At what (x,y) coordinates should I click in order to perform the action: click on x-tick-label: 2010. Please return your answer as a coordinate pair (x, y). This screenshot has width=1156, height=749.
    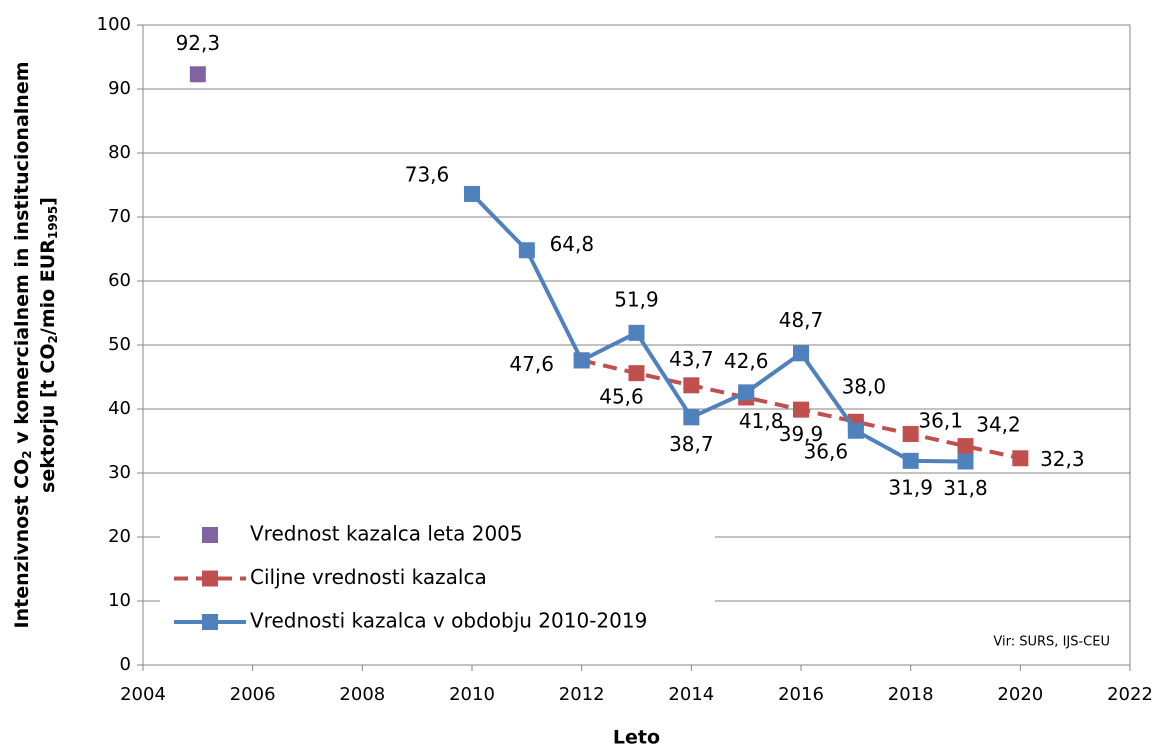
    Looking at the image, I should click on (472, 694).